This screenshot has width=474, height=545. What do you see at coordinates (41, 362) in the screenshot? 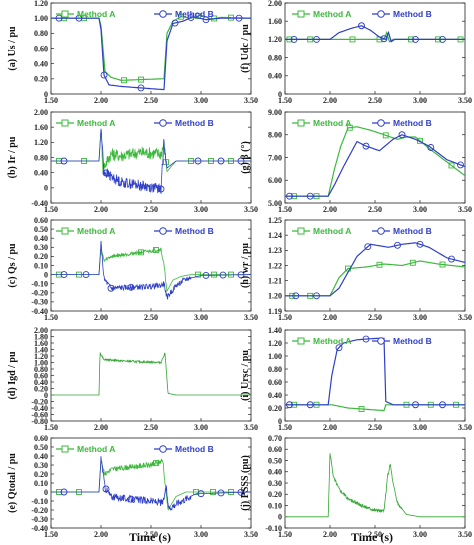
I see `y-tick-label: 1.00` at bounding box center [41, 362].